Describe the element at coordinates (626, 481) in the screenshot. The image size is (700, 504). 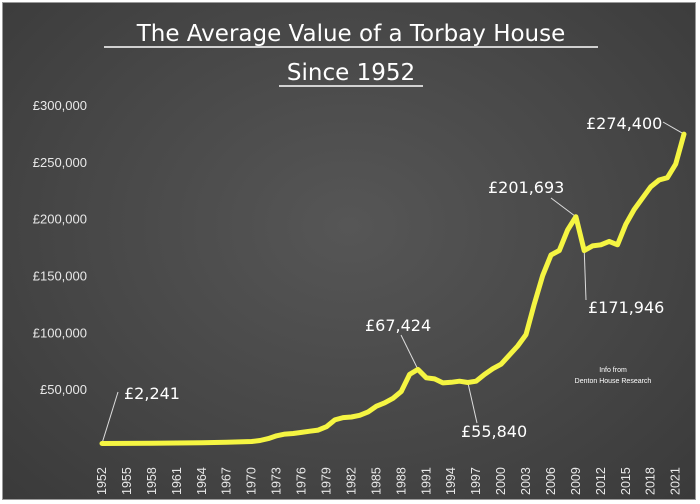
I see `x-tick-label: 2015` at that location.